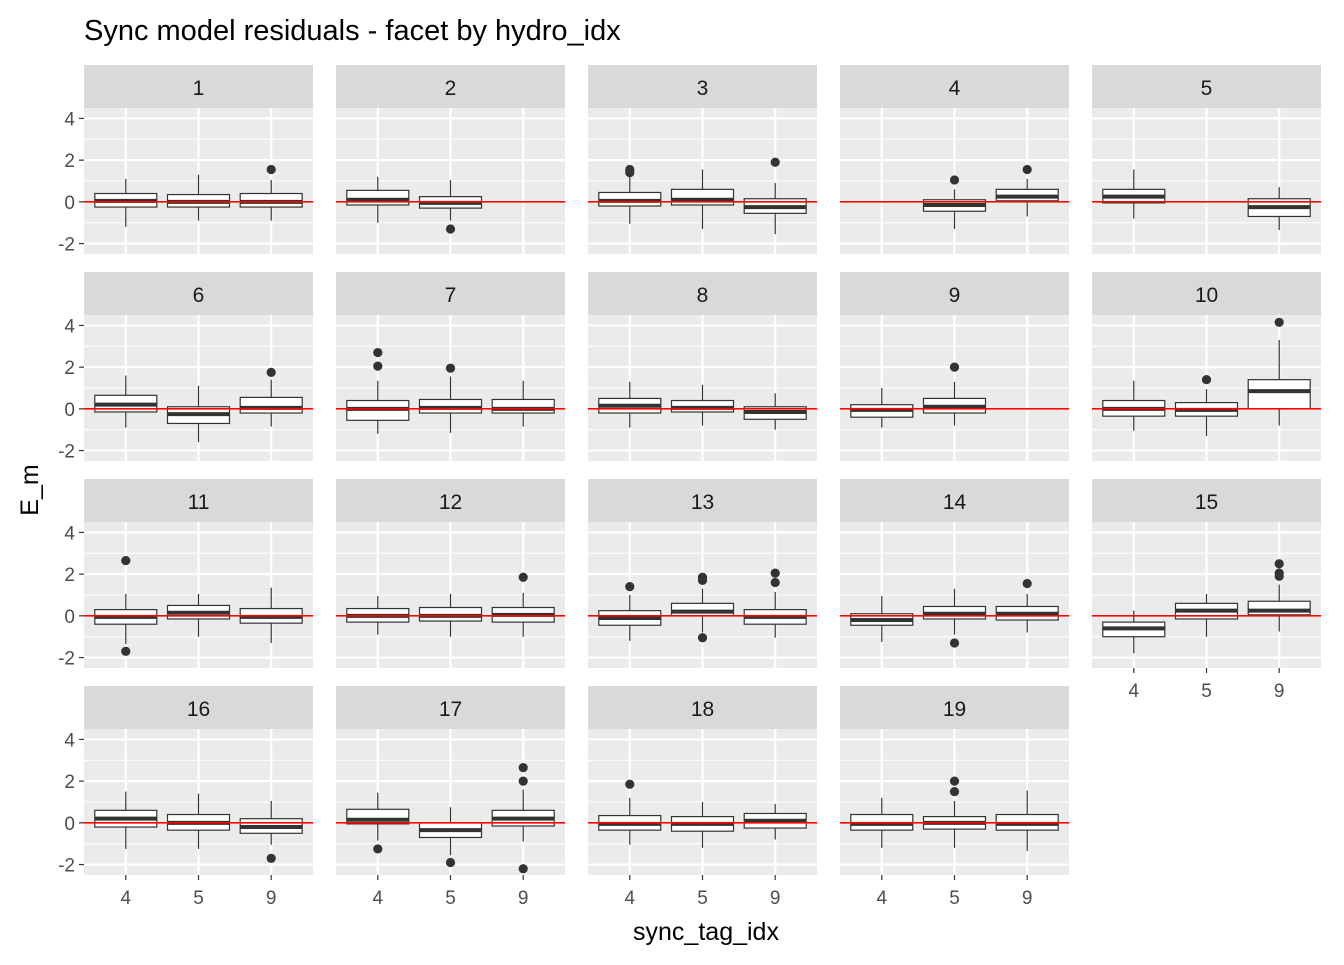  I want to click on facet-panel-4: 4, so click(954, 159).